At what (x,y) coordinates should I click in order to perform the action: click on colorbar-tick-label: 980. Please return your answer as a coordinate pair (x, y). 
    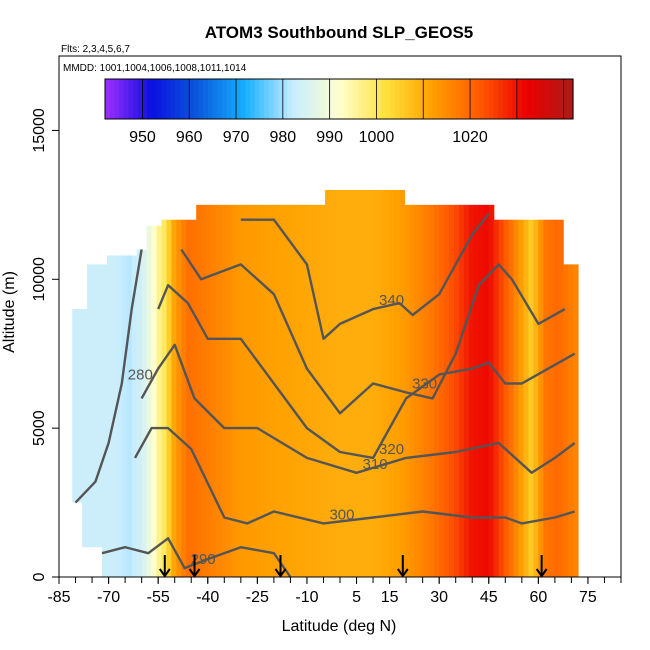
    Looking at the image, I should click on (282, 137).